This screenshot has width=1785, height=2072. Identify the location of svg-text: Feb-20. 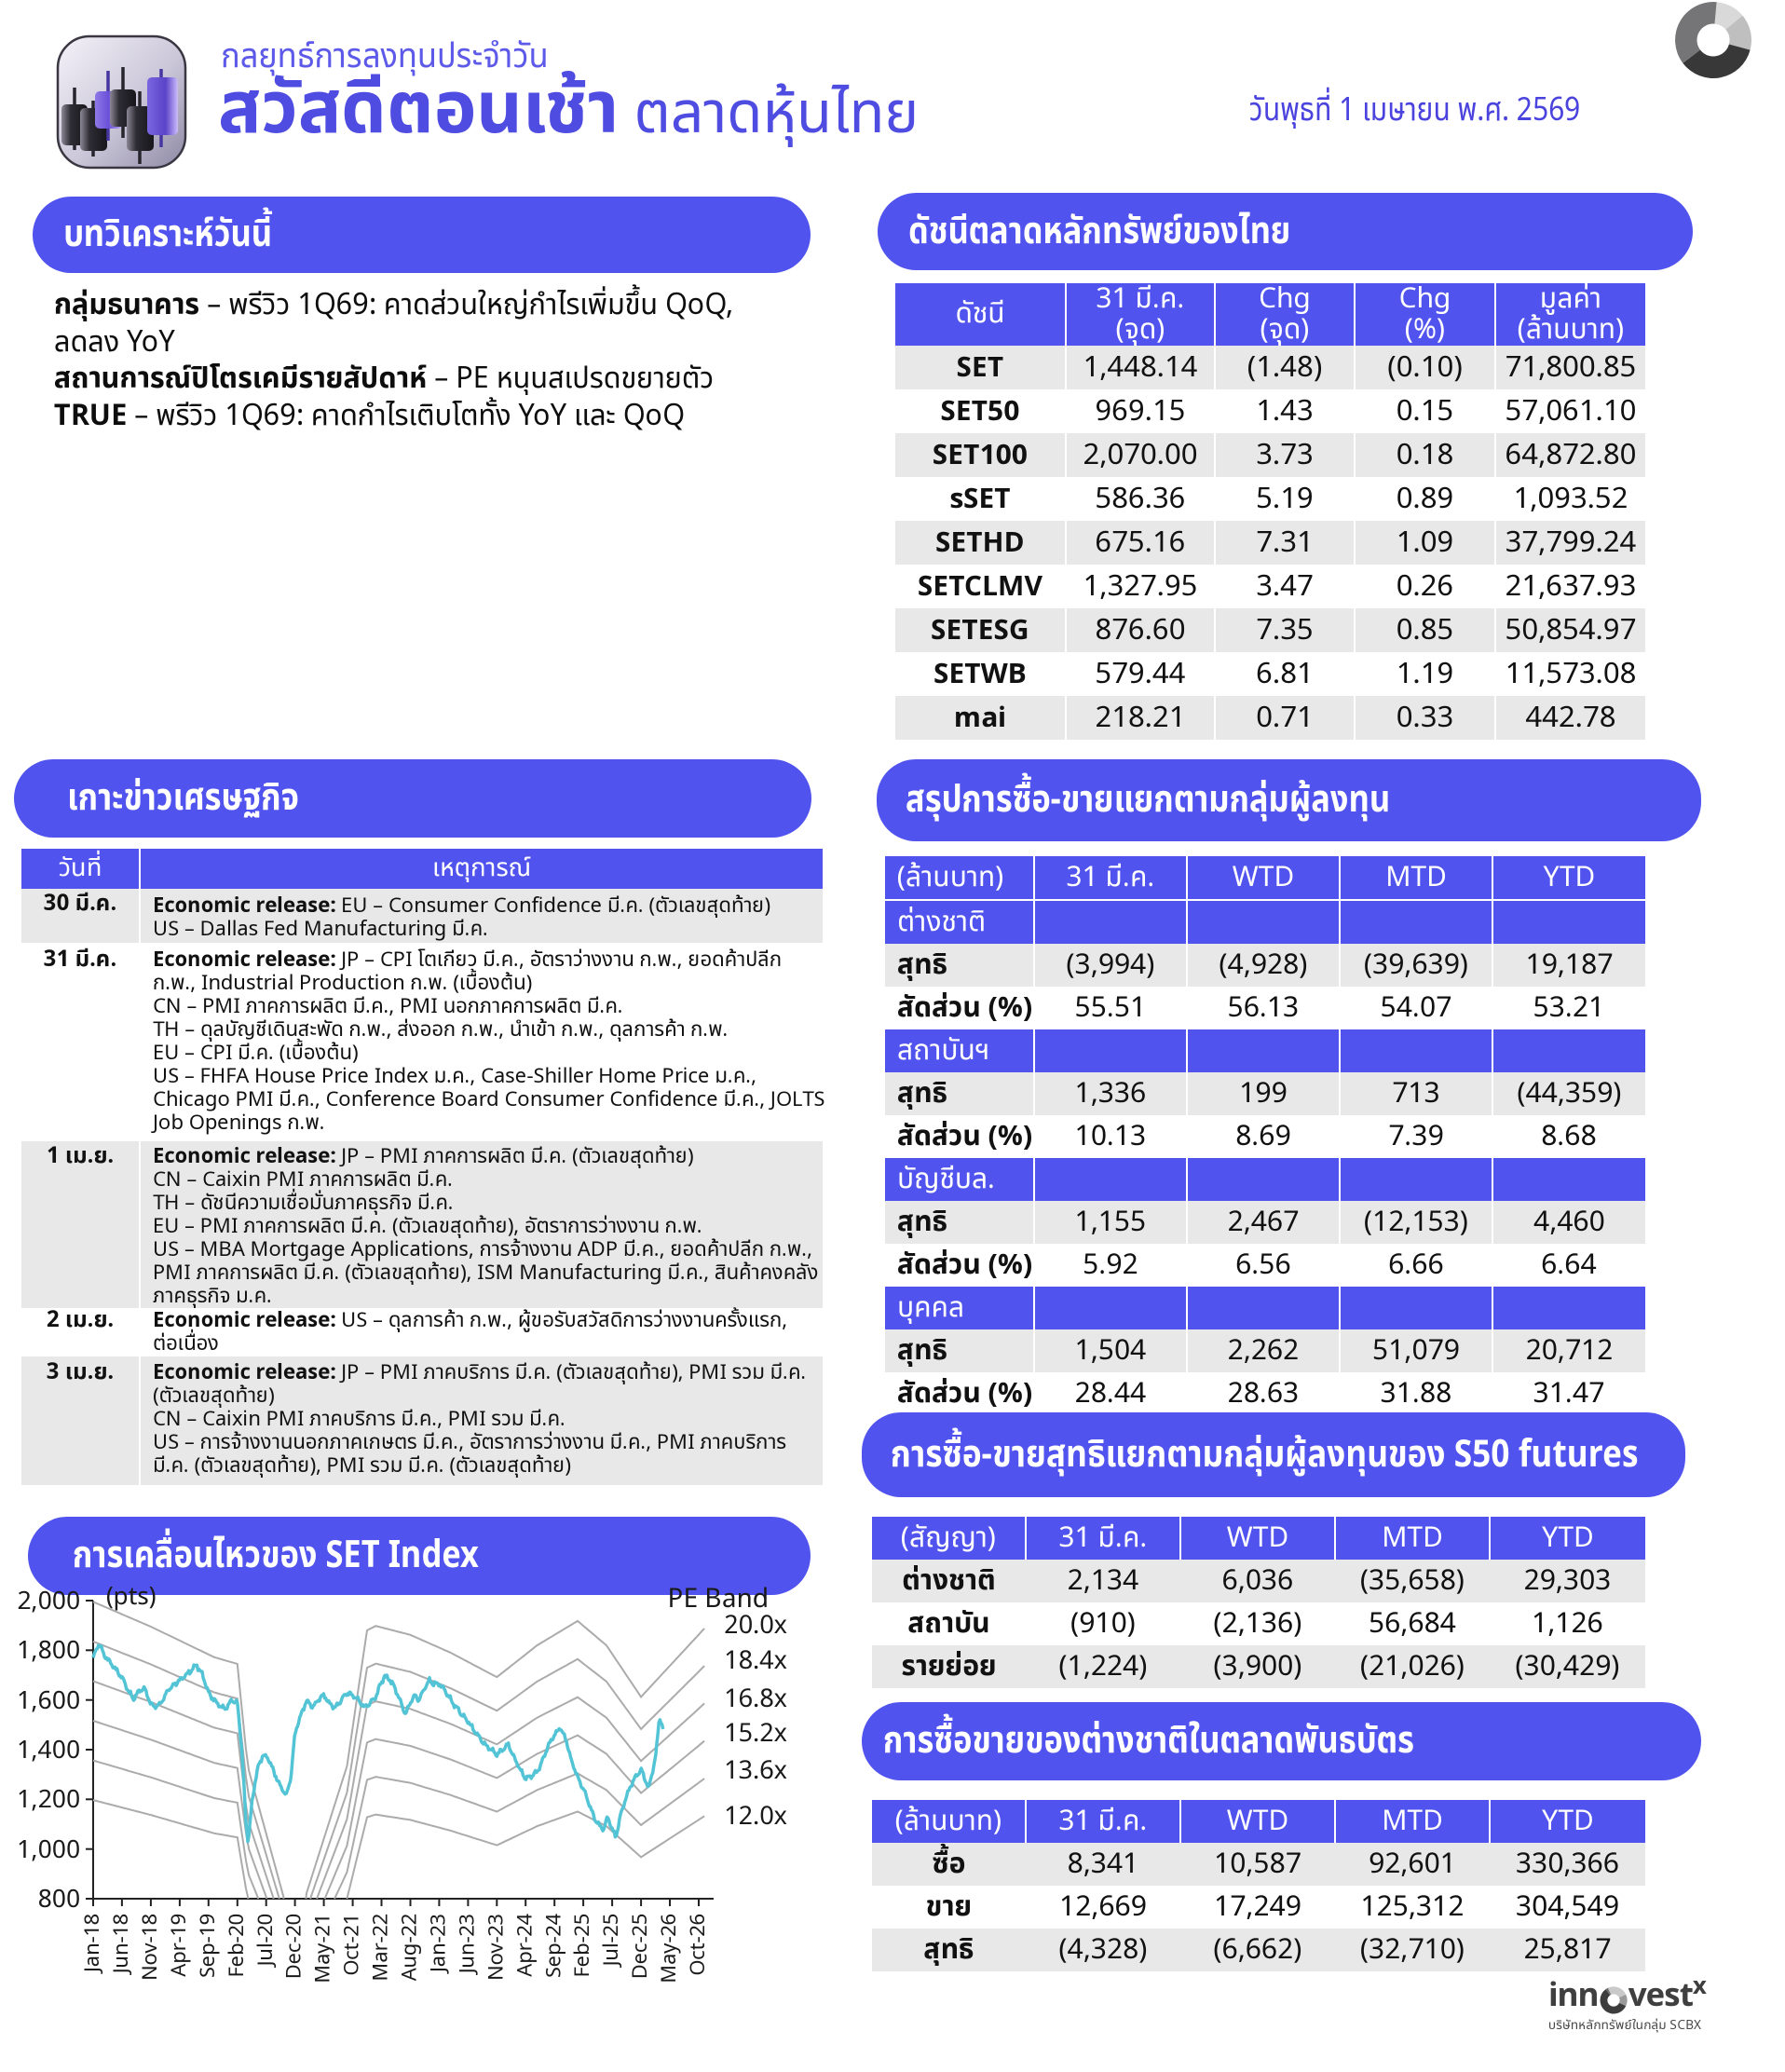
(237, 1945).